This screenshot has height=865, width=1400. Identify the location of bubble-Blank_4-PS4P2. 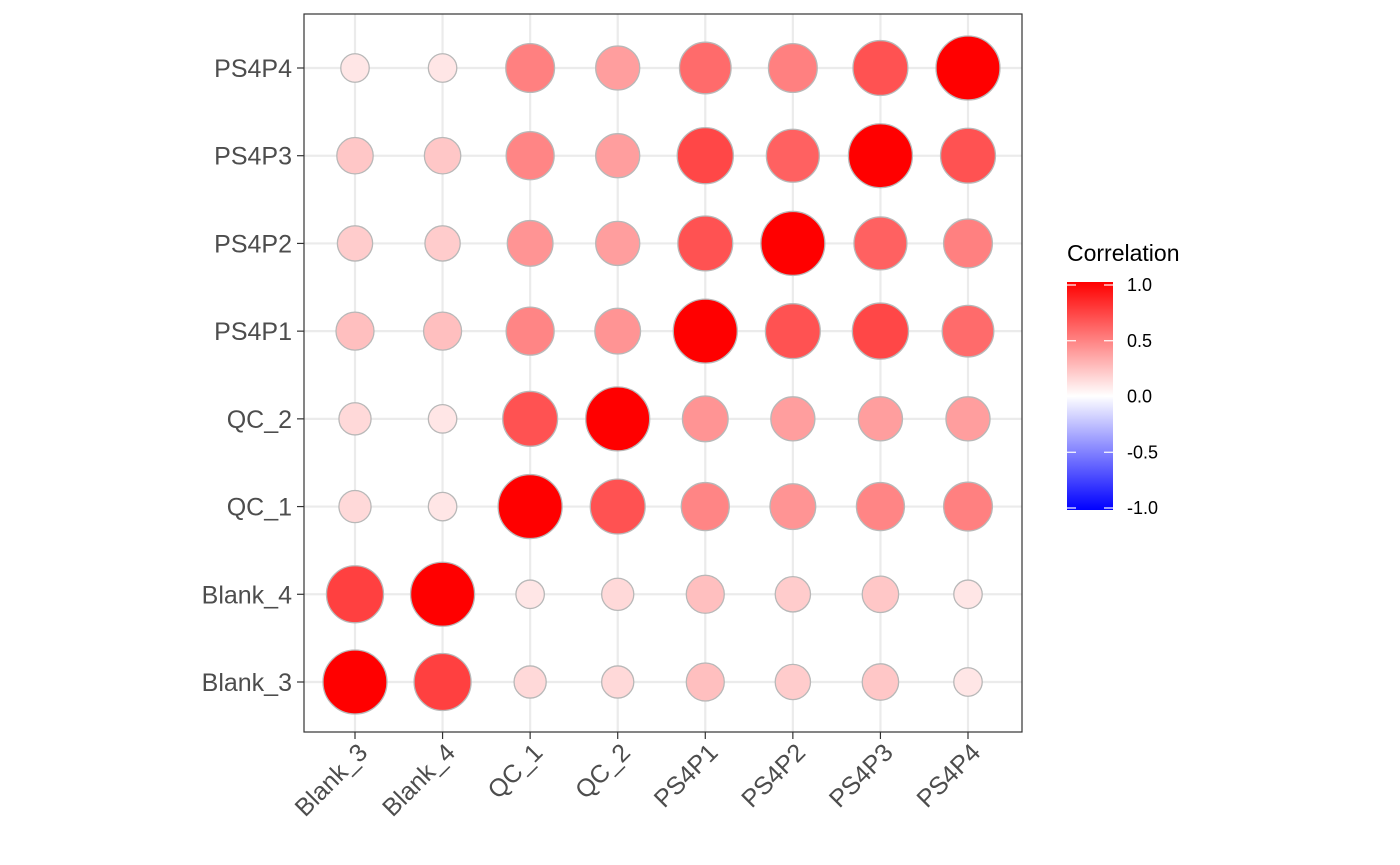
(442, 243).